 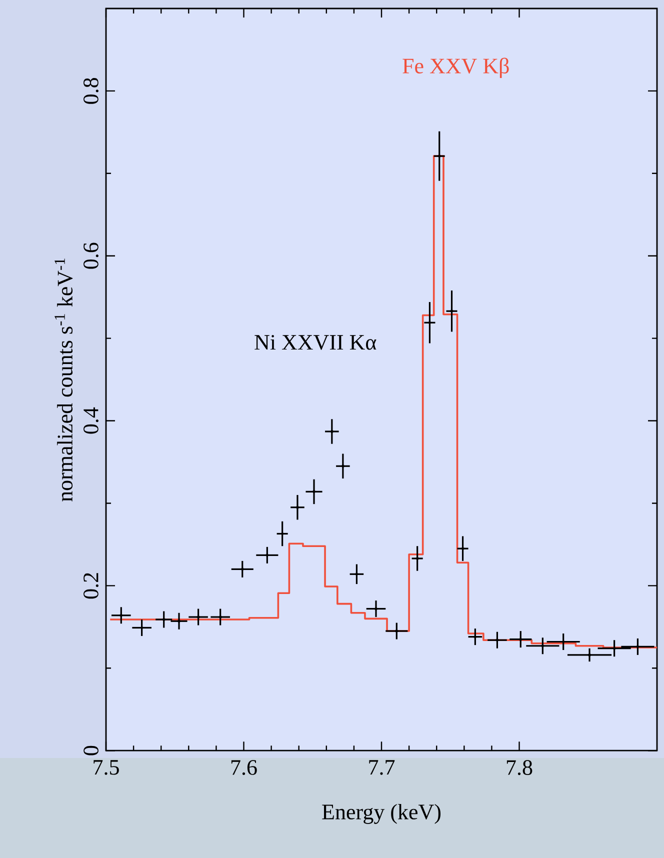 What do you see at coordinates (315, 342) in the screenshot?
I see `annotation: Ni XXVII Kα` at bounding box center [315, 342].